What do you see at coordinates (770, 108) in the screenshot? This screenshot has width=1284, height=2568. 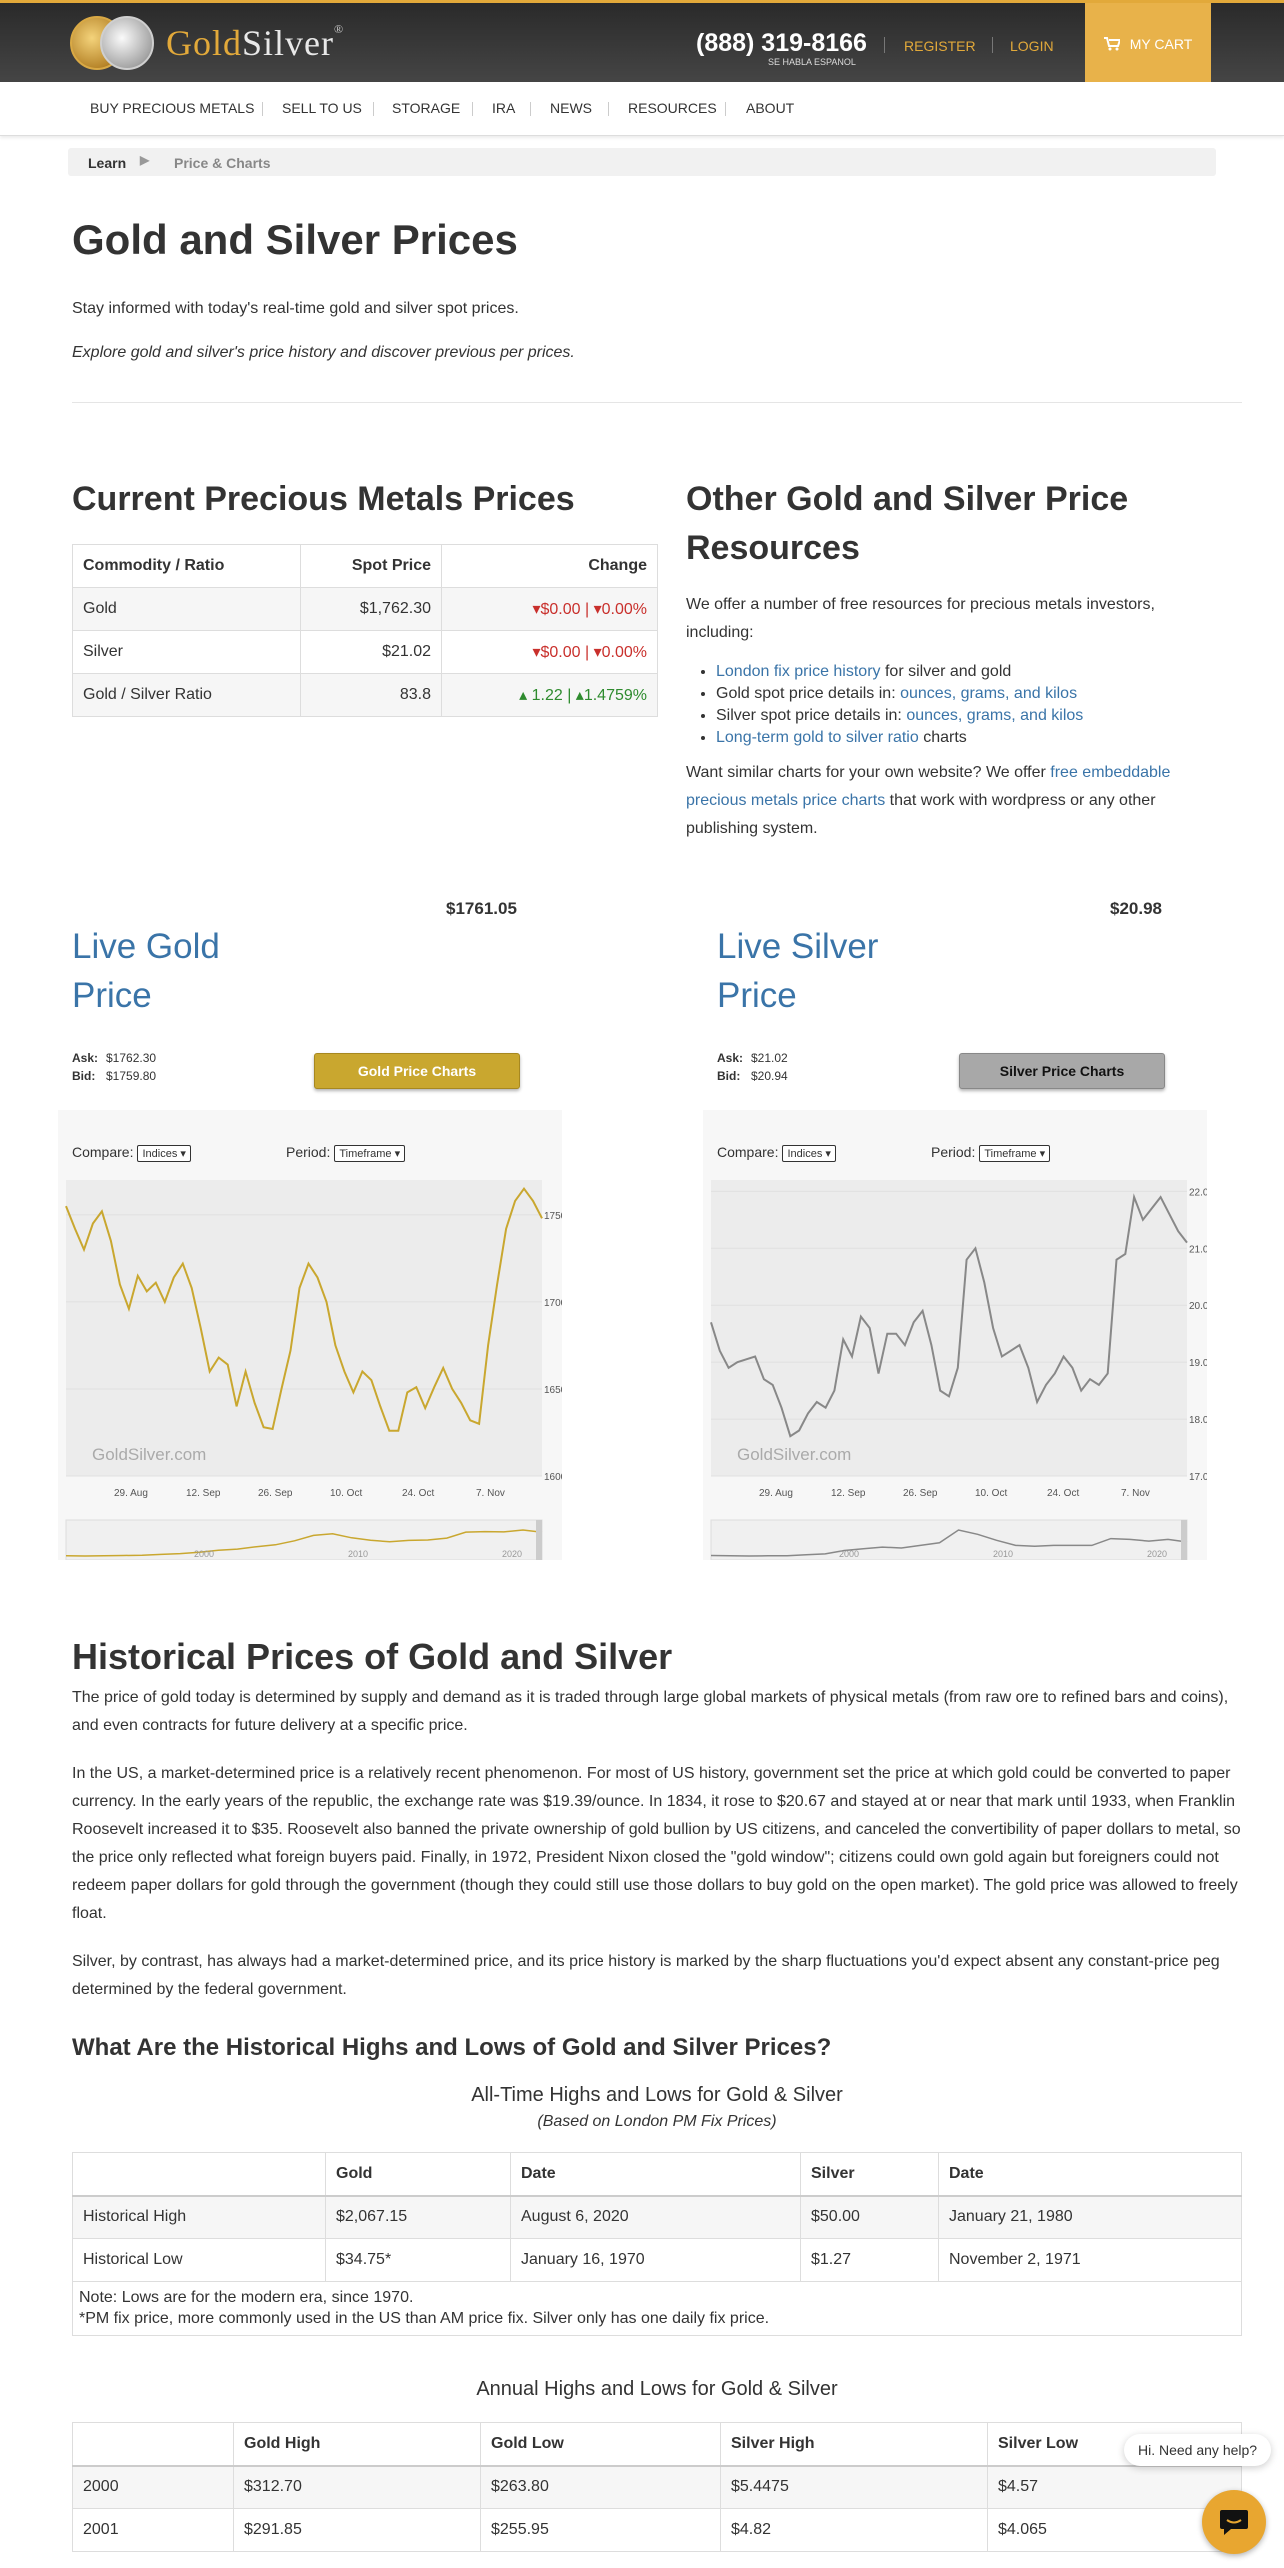 I see `nav-about: ABOUT` at bounding box center [770, 108].